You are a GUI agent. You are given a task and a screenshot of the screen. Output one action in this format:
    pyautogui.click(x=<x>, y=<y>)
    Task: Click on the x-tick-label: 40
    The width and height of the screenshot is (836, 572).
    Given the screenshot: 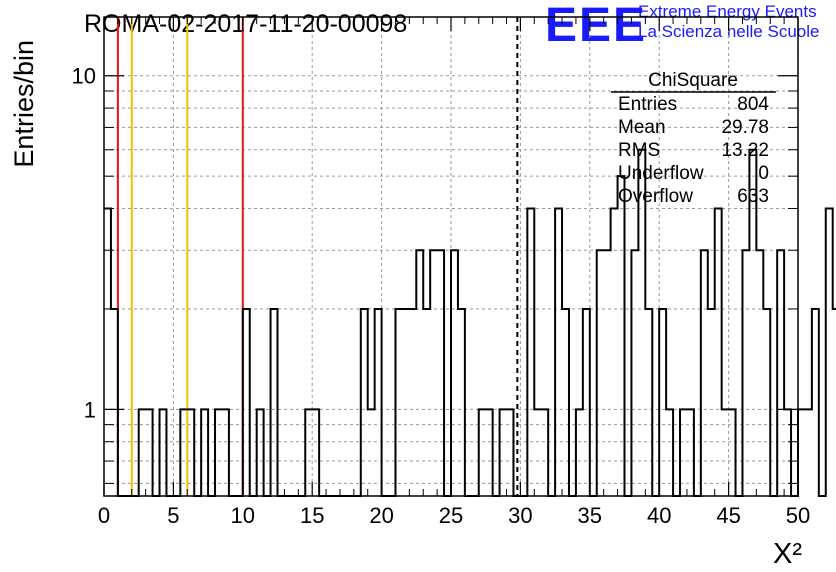 What is the action you would take?
    pyautogui.click(x=659, y=515)
    